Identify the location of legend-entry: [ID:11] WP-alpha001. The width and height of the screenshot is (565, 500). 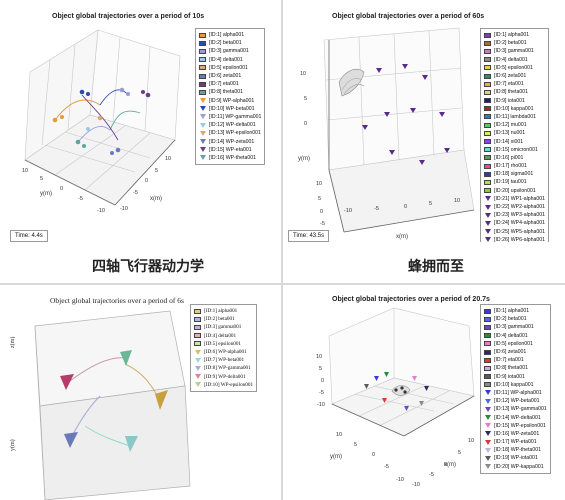
(515, 393).